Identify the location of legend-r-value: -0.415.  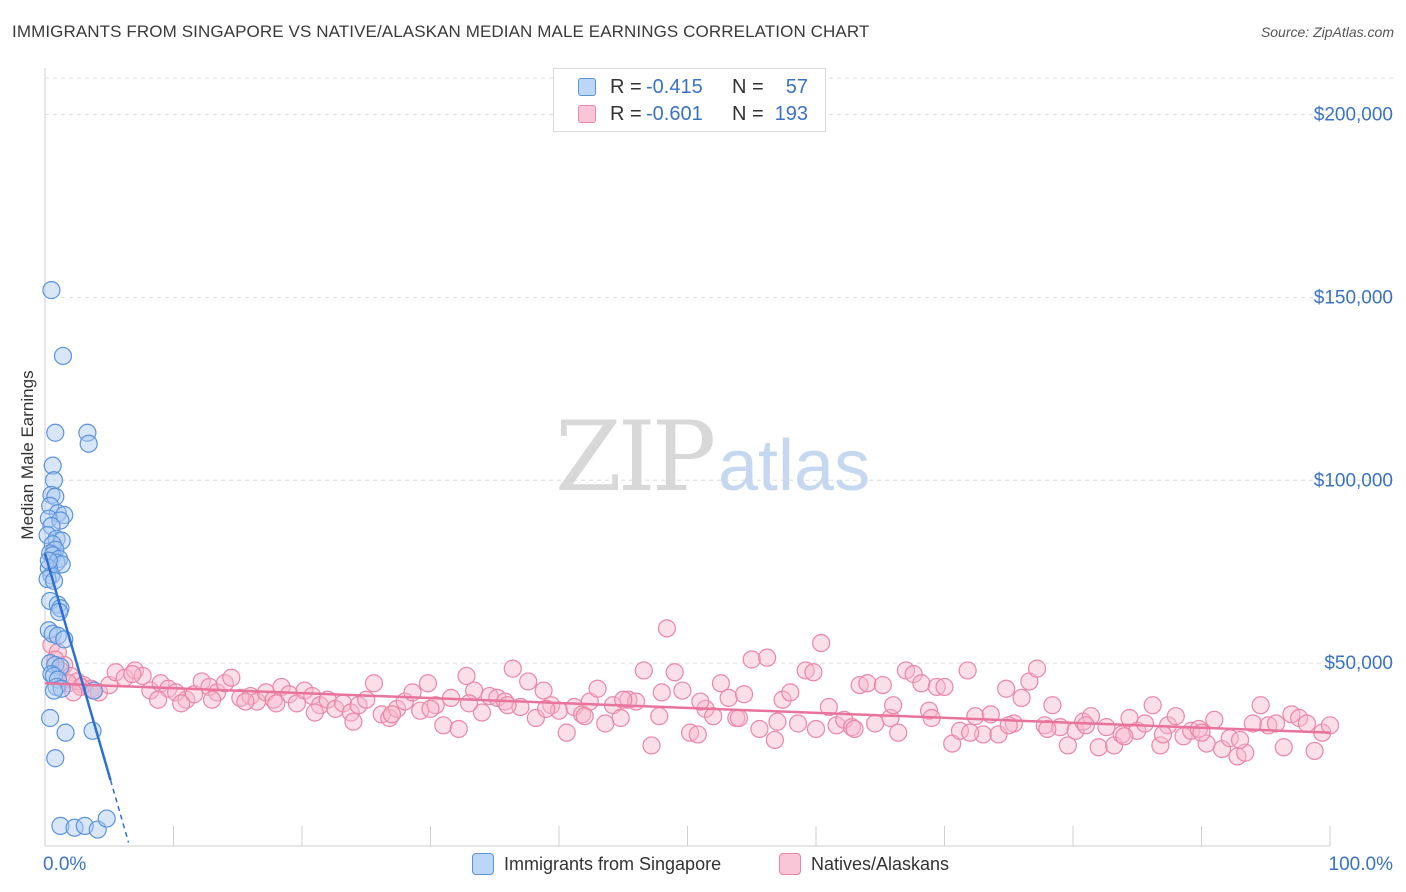
(674, 86).